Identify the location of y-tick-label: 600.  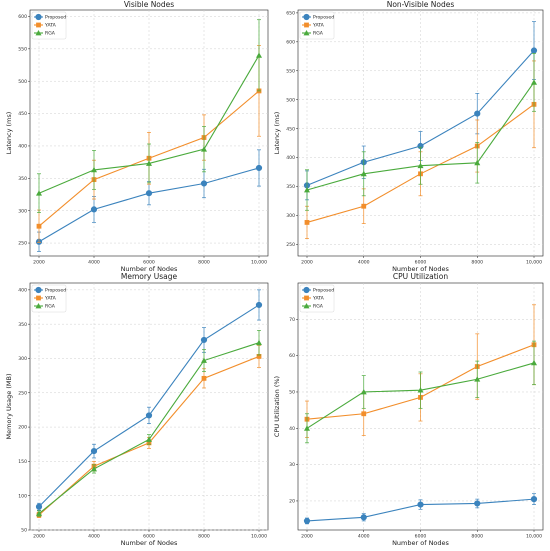
(290, 42).